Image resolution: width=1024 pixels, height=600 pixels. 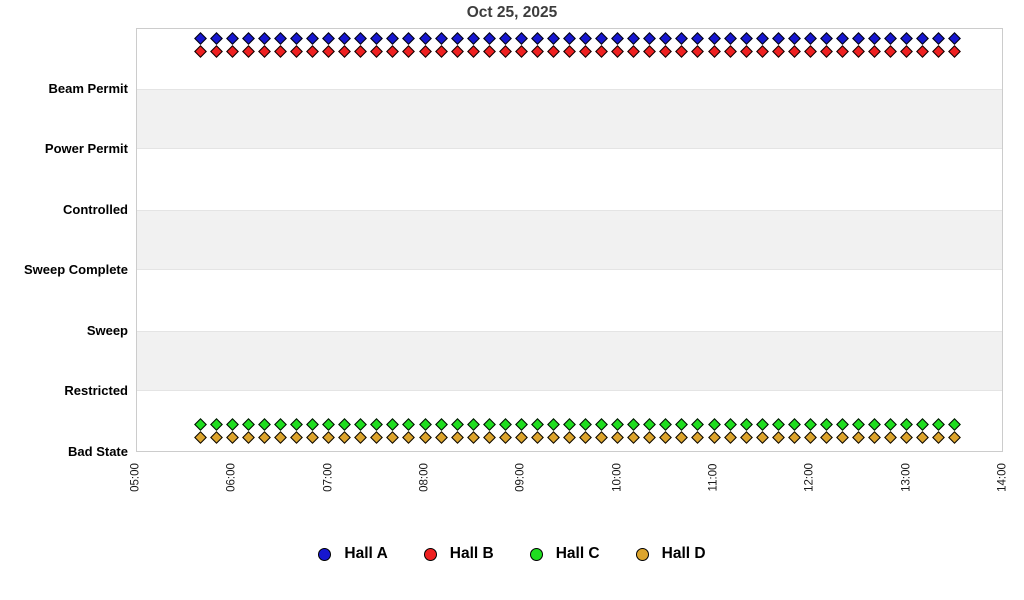 I want to click on x-axis-tick-0800: 08:00, so click(x=424, y=477).